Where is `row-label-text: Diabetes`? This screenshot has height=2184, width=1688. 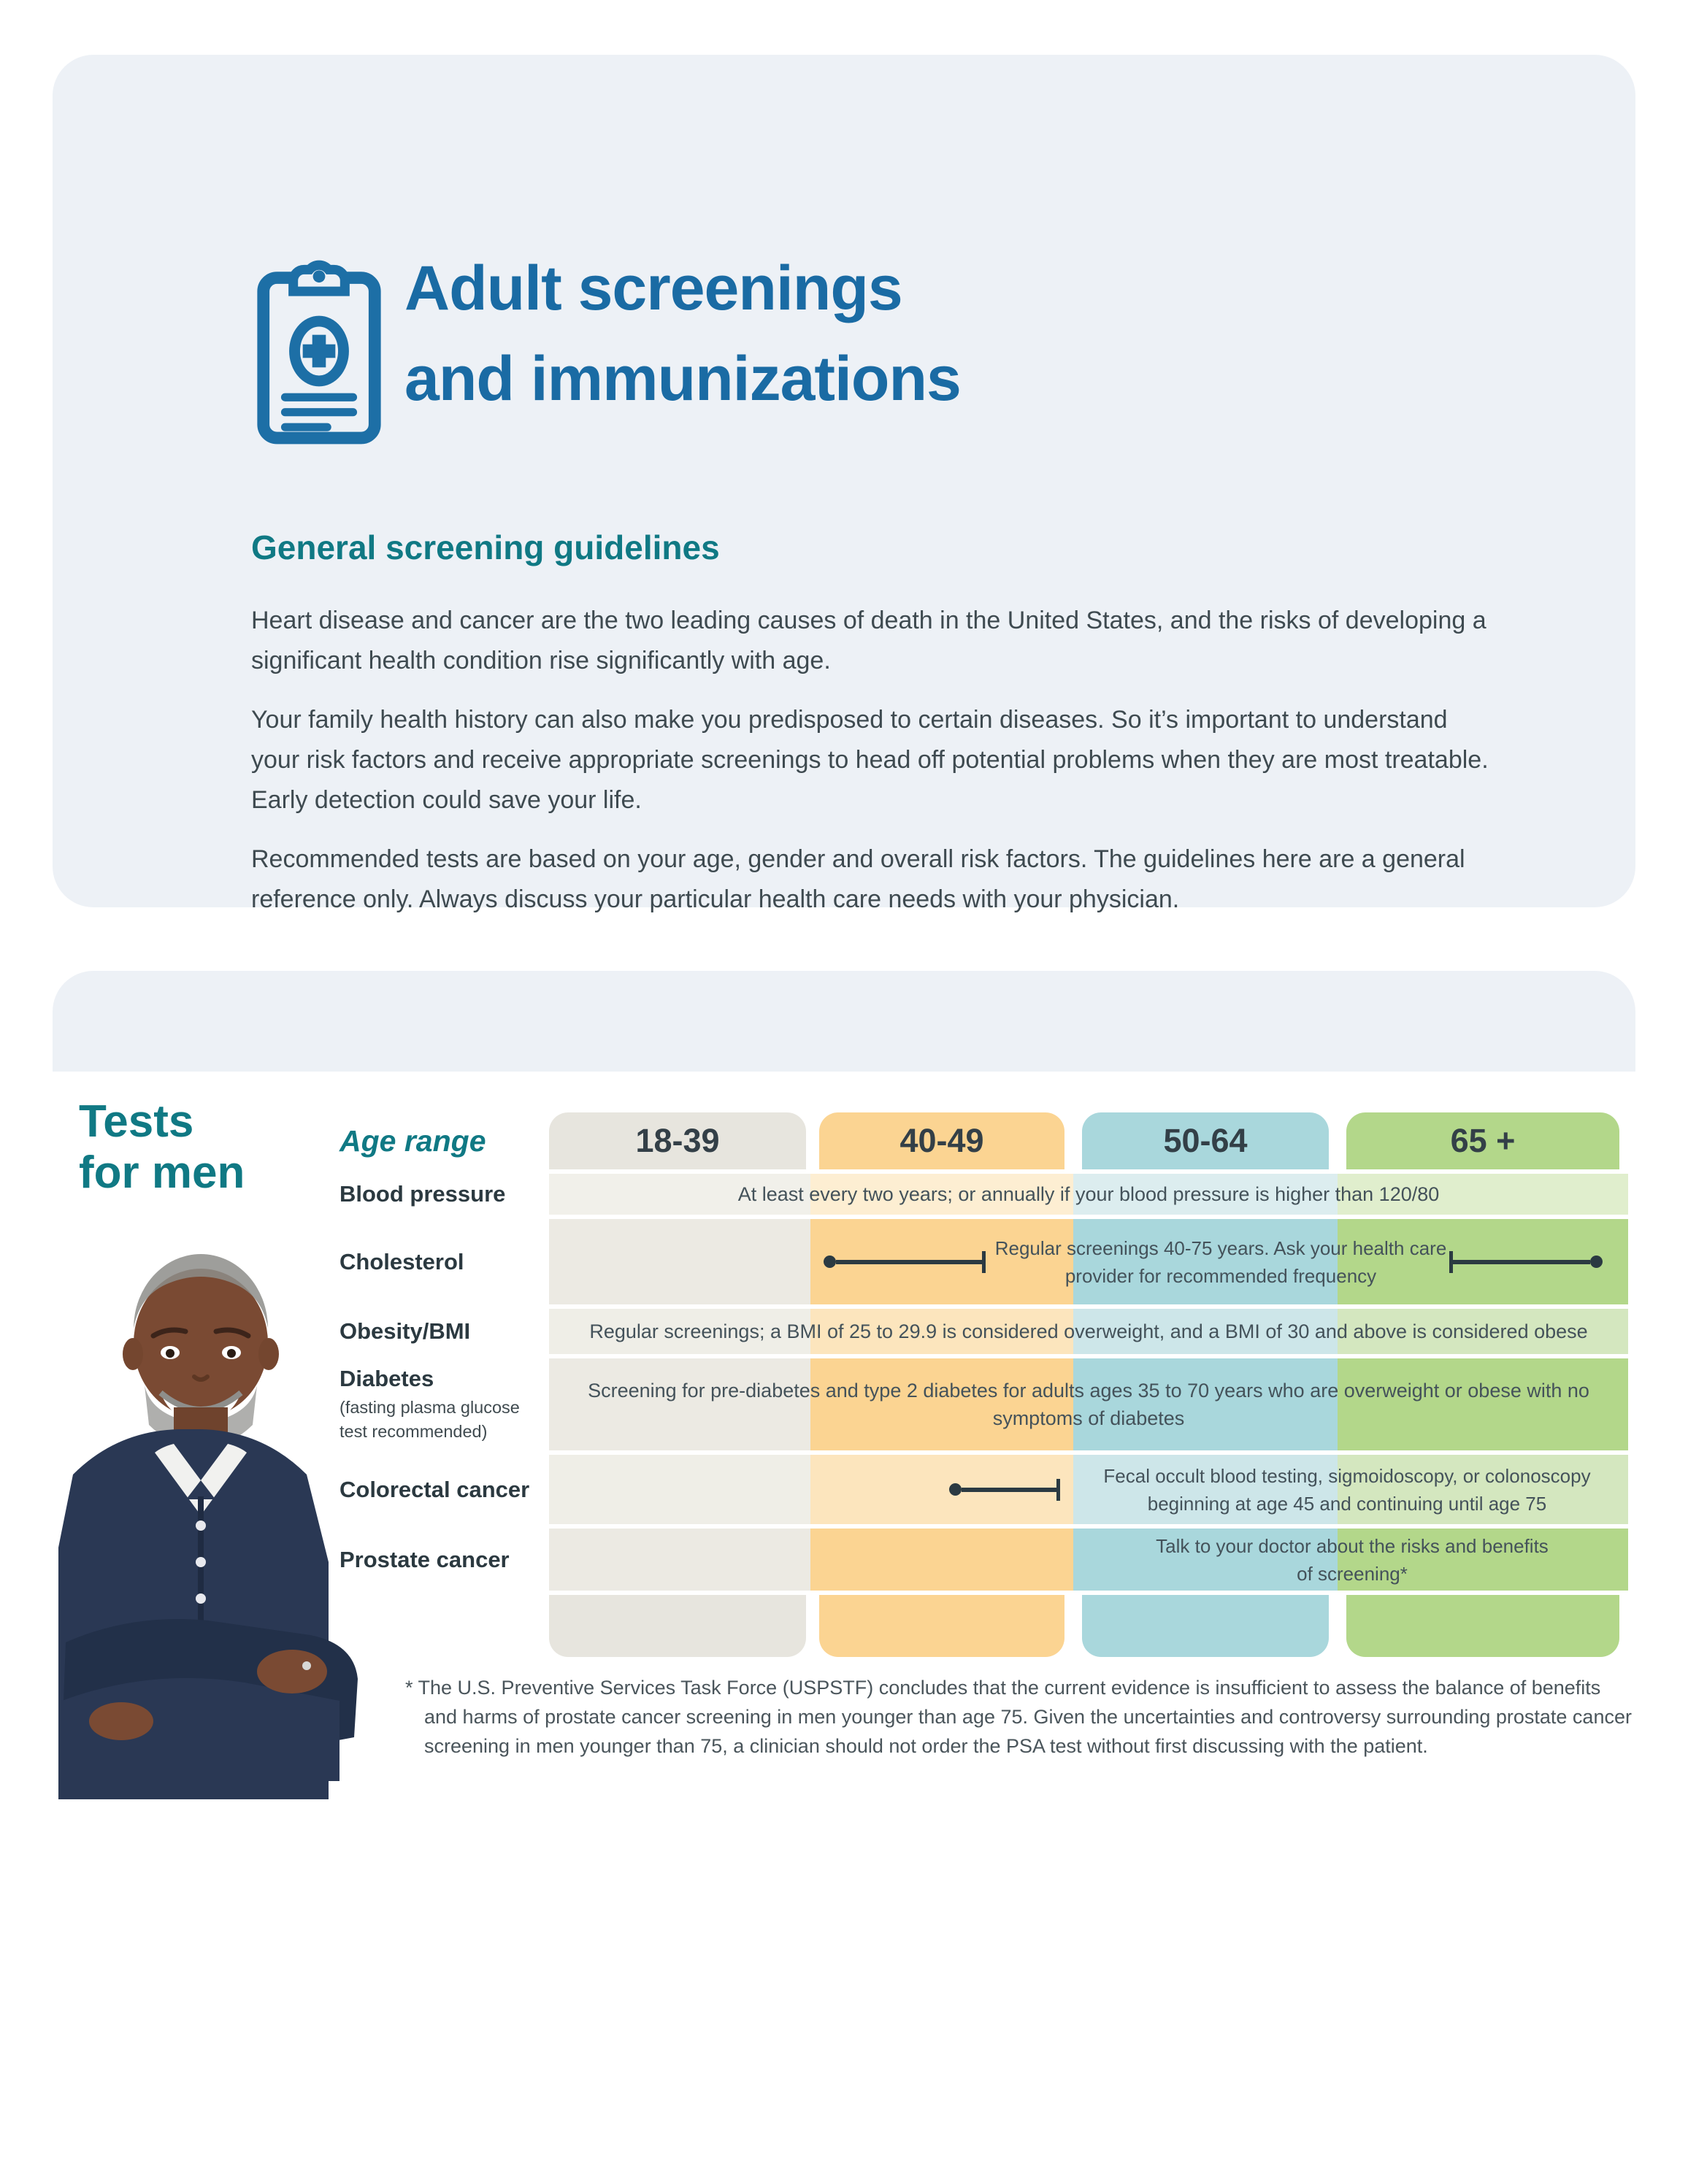
row-label-text: Diabetes is located at coordinates (386, 1379).